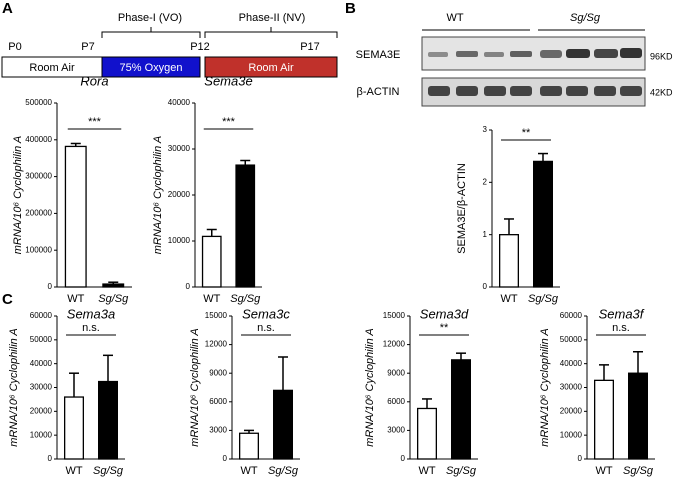 Image resolution: width=675 pixels, height=487 pixels. I want to click on western-blot: WT Sg/Sg SEMA3E β-ACTIN 96KD 42KD, so click(514, 59).